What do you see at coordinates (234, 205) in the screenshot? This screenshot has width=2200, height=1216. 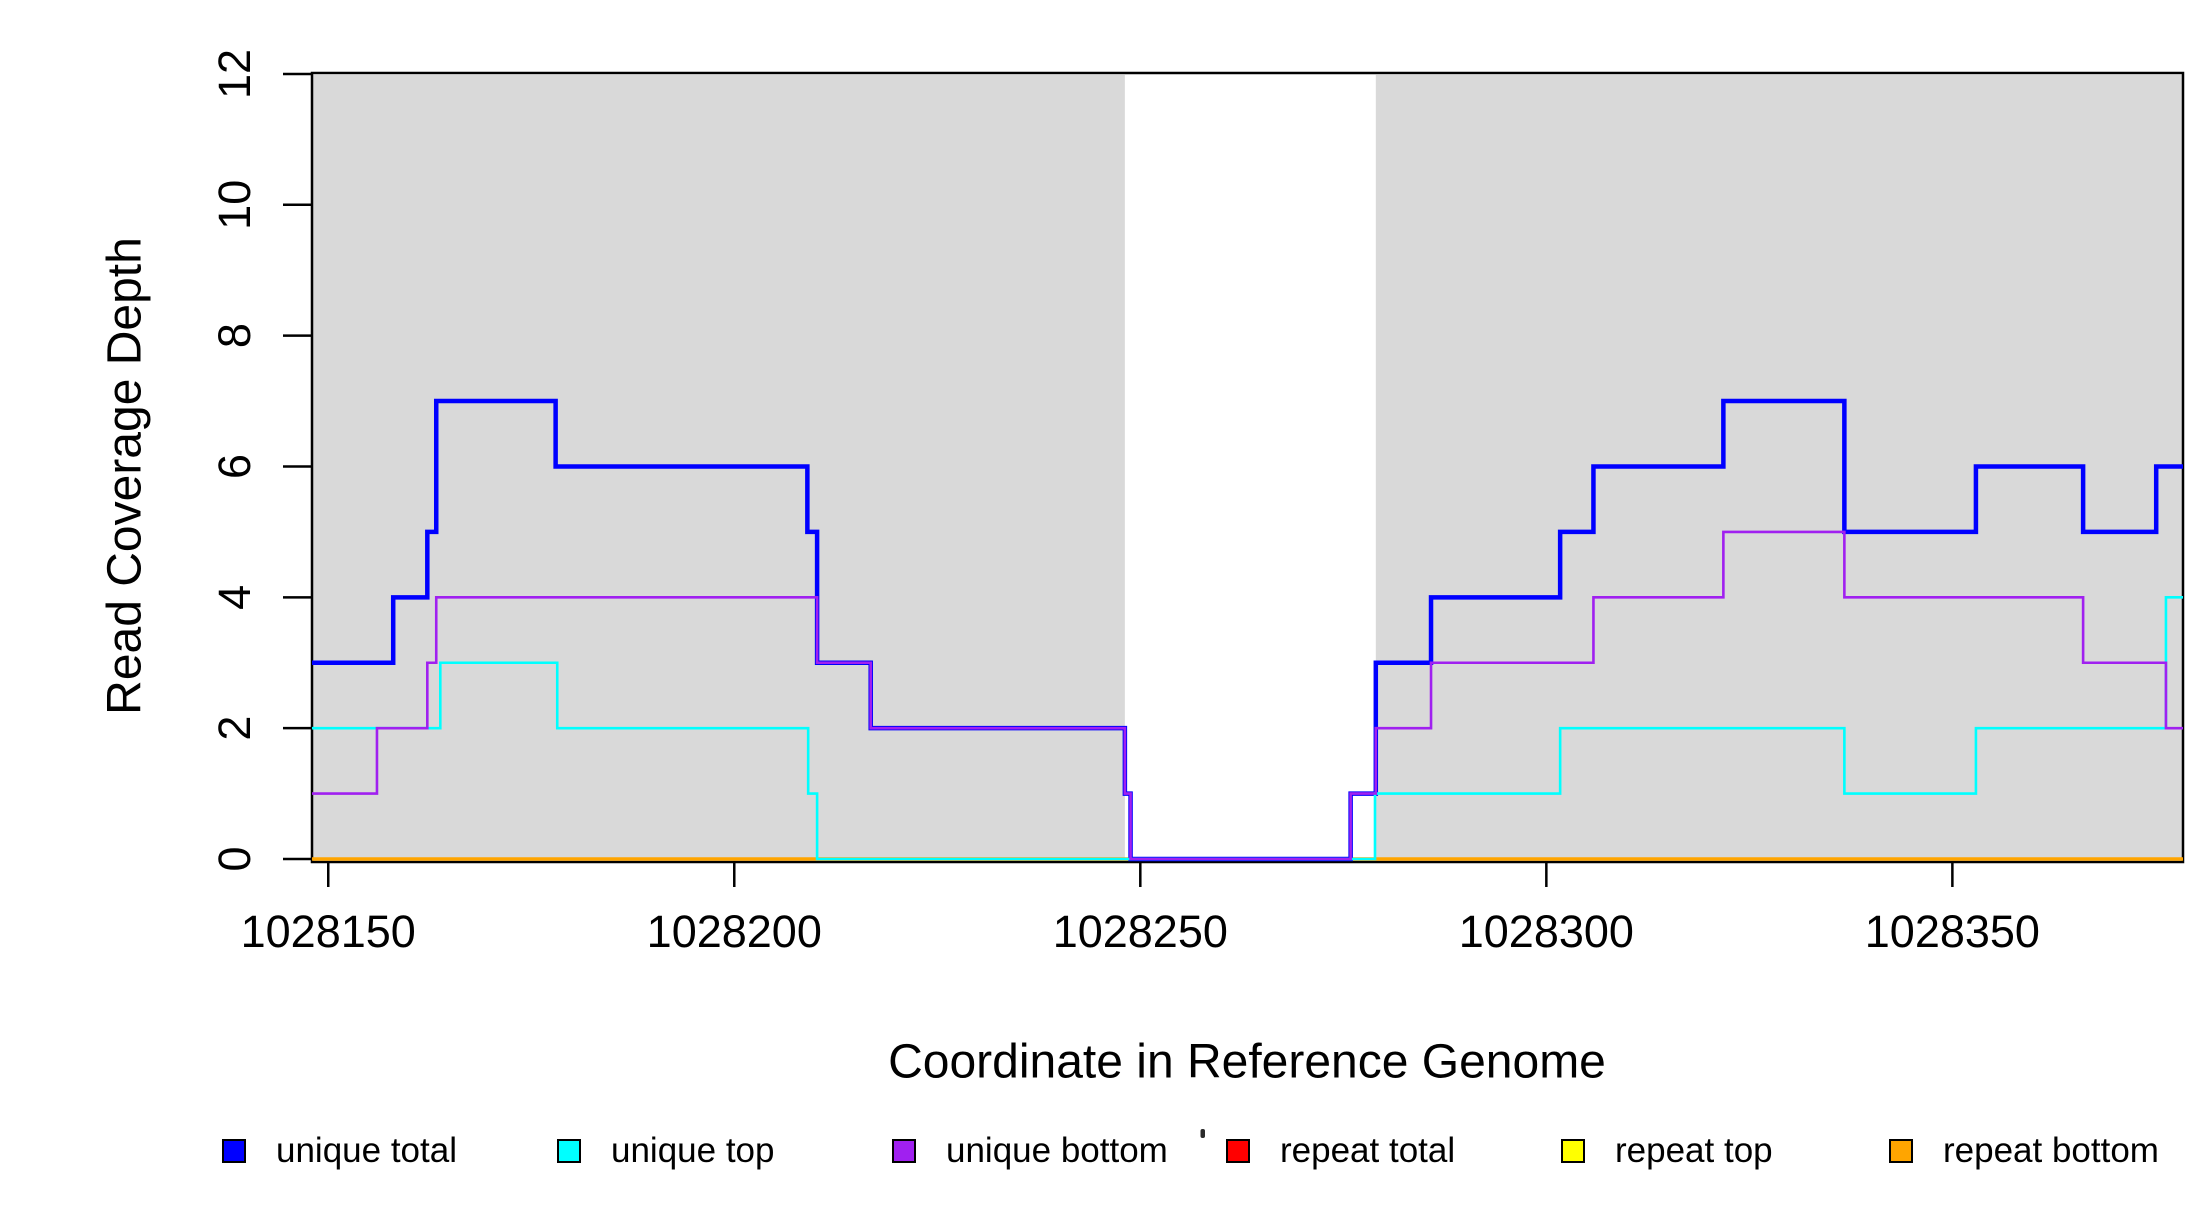 I see `y-tick-label: 10` at bounding box center [234, 205].